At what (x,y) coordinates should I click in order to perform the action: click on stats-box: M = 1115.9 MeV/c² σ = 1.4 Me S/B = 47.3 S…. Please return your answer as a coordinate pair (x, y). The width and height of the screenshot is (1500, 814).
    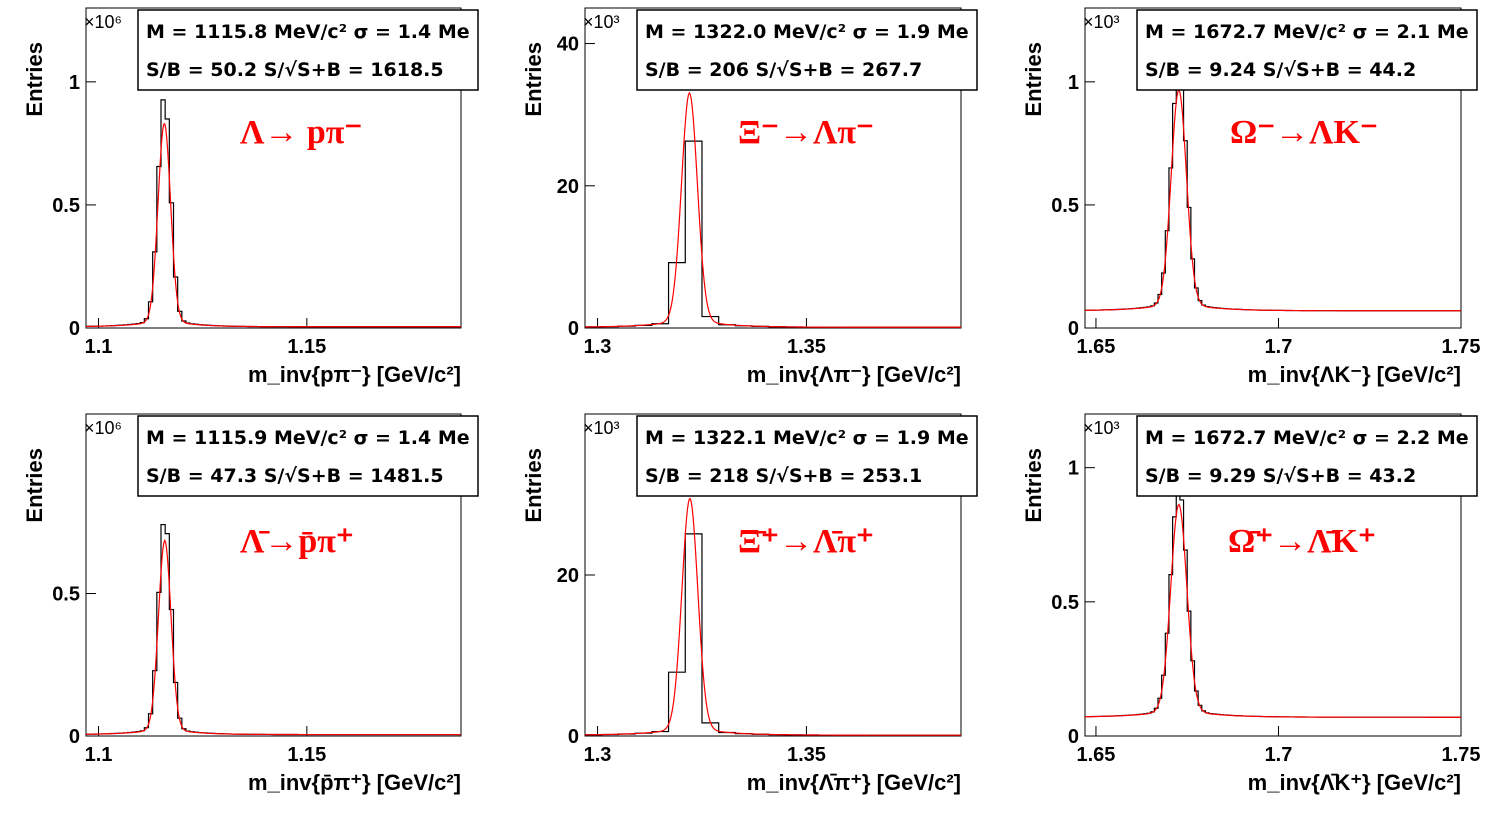
    Looking at the image, I should click on (308, 456).